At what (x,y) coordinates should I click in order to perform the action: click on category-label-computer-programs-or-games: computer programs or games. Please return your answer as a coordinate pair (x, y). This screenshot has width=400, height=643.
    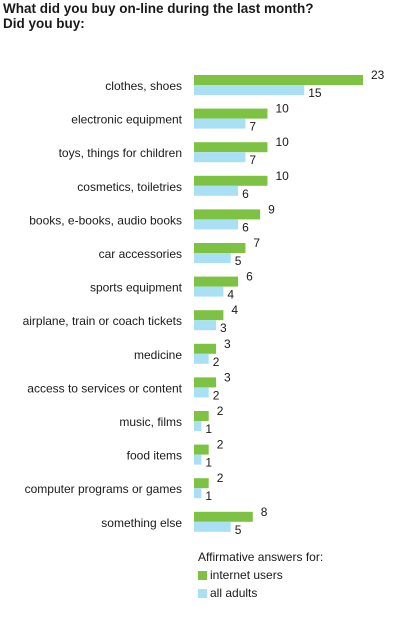
    Looking at the image, I should click on (103, 489).